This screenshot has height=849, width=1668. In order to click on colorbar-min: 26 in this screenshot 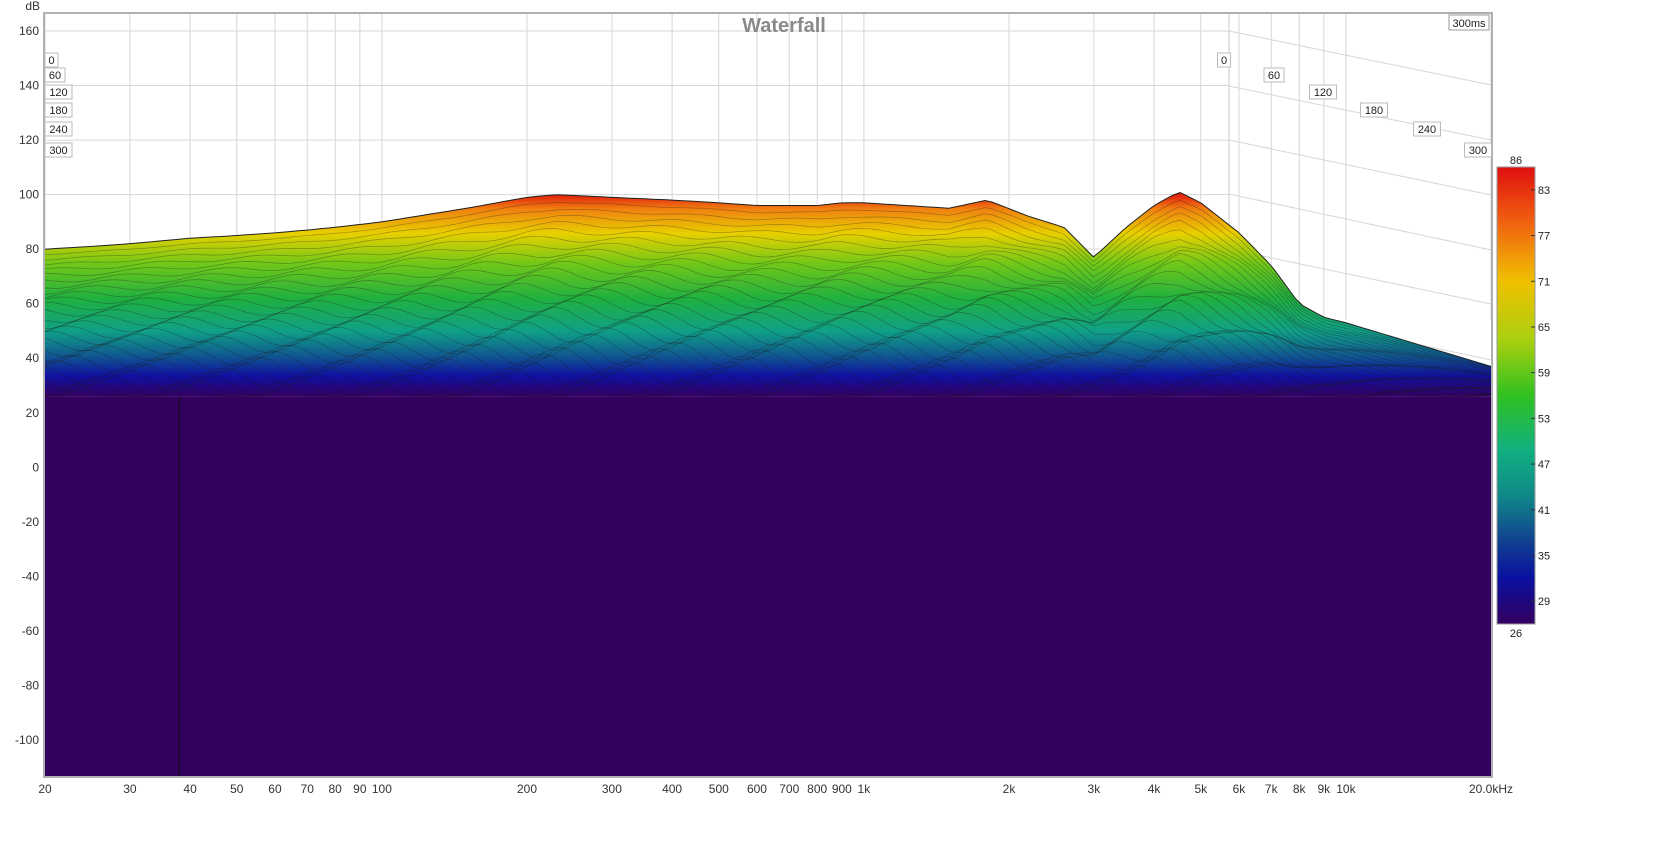, I will do `click(1516, 634)`.